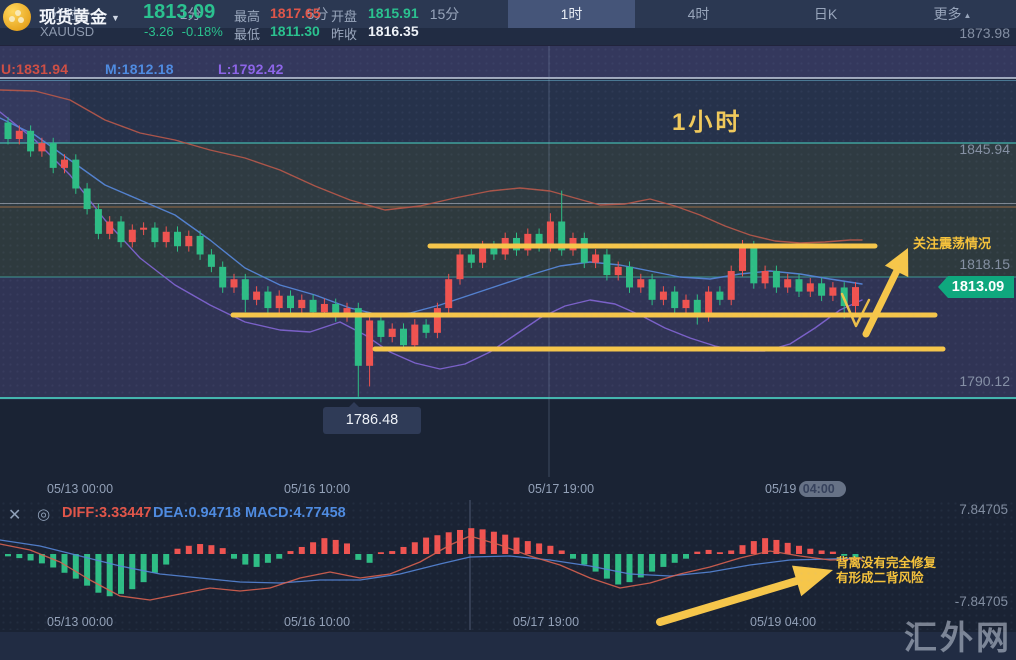 The width and height of the screenshot is (1016, 660). I want to click on interval-tab-bar: 分时 1分 5分 15分 1时 4时 日K 更多 ▲, so click(508, 14).